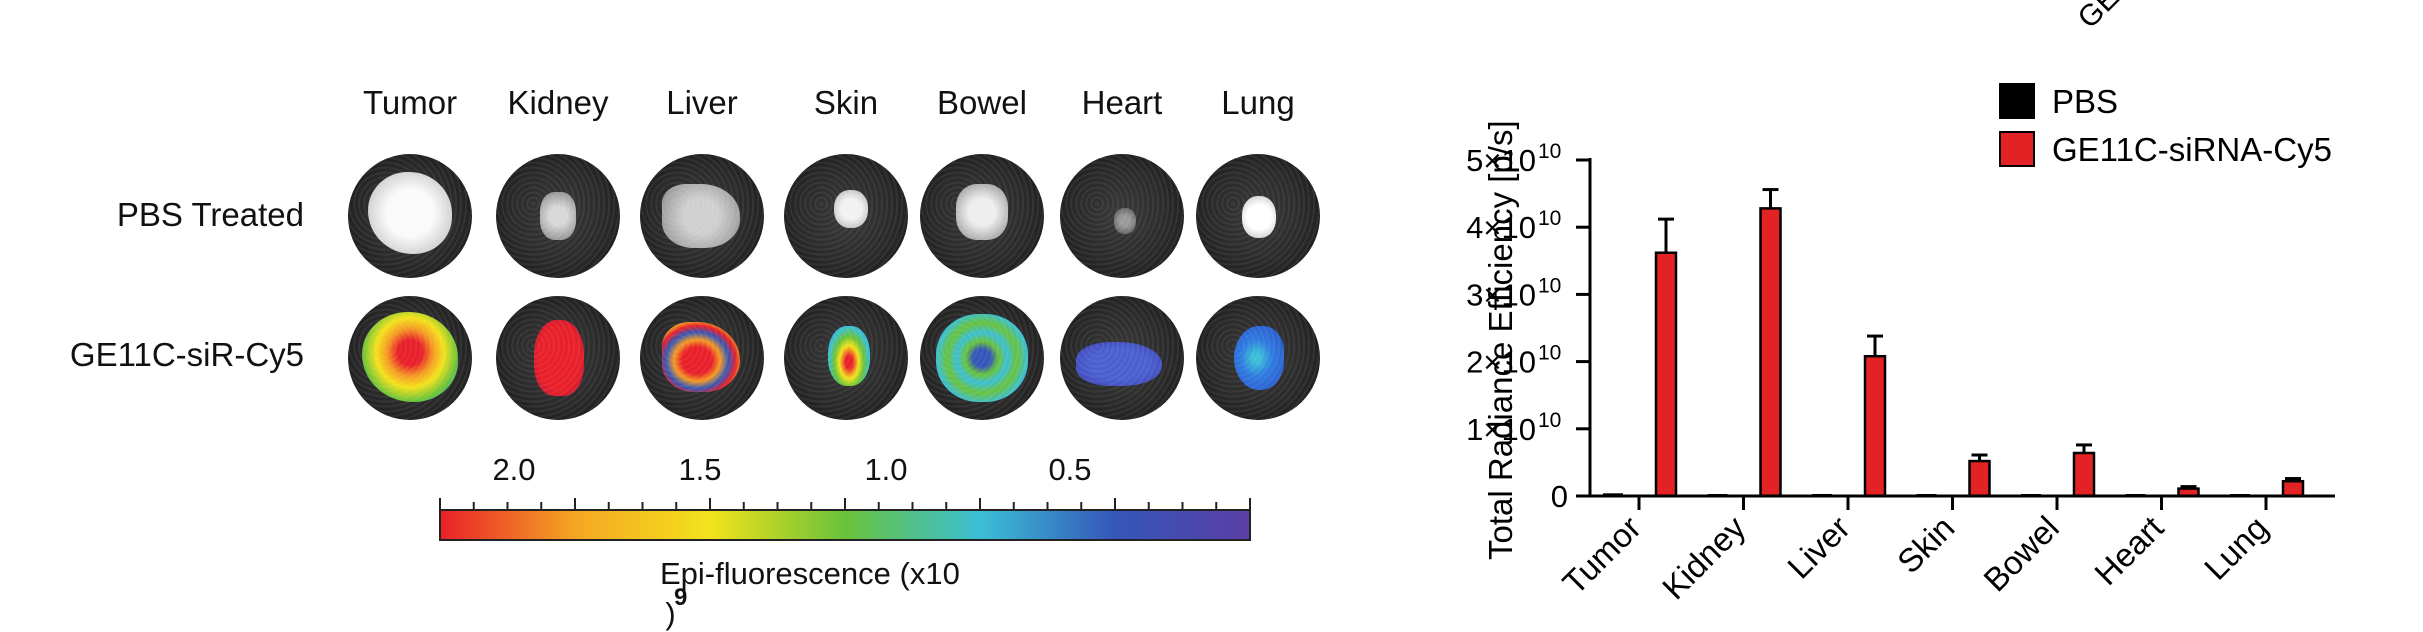 The height and width of the screenshot is (632, 2423). Describe the element at coordinates (1070, 469) in the screenshot. I see `colorbar-tick-label: 0.5` at that location.